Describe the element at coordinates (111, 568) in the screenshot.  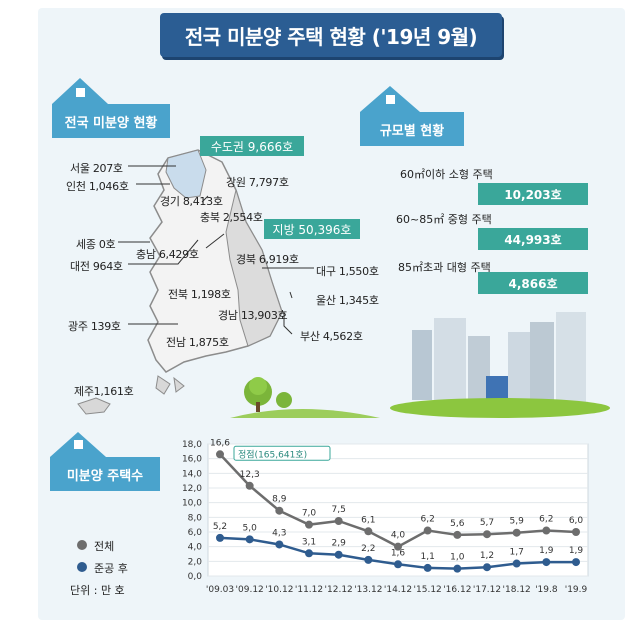
I see `legend-completed-label: 준공 후` at that location.